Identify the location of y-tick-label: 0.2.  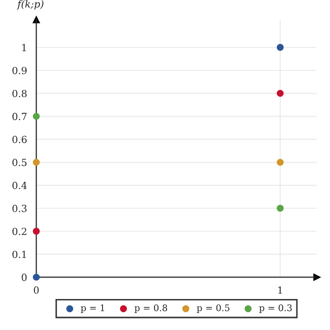
(19, 232).